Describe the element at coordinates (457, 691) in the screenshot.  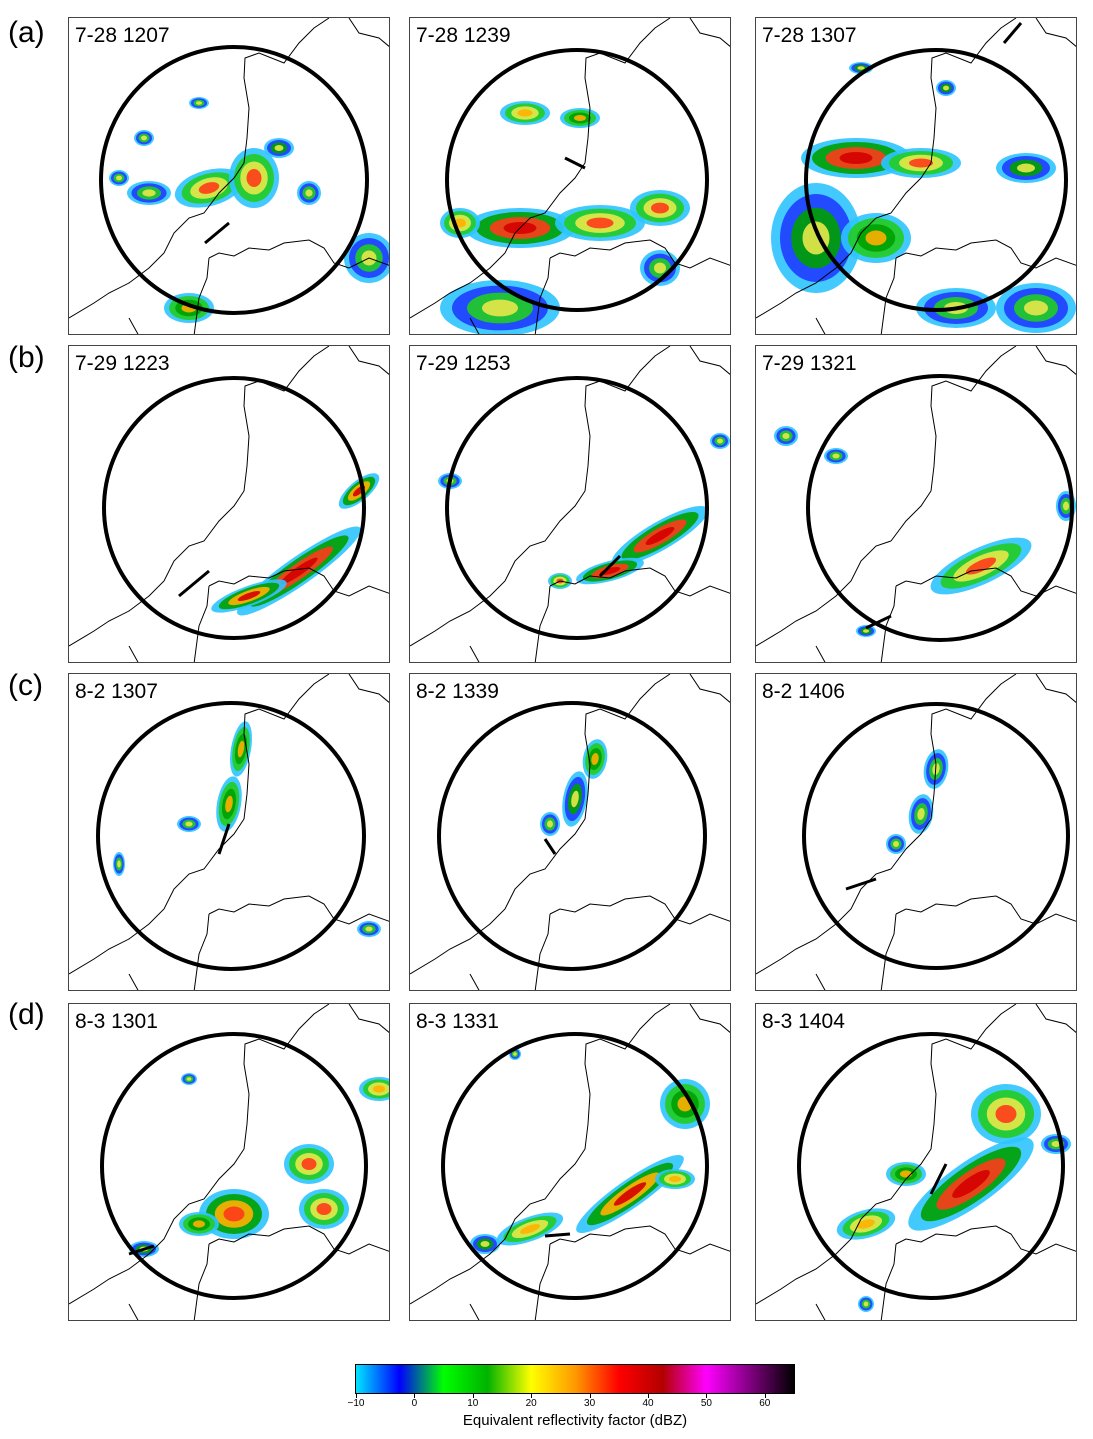
I see `panel-timestamp: 8-2 1339` at that location.